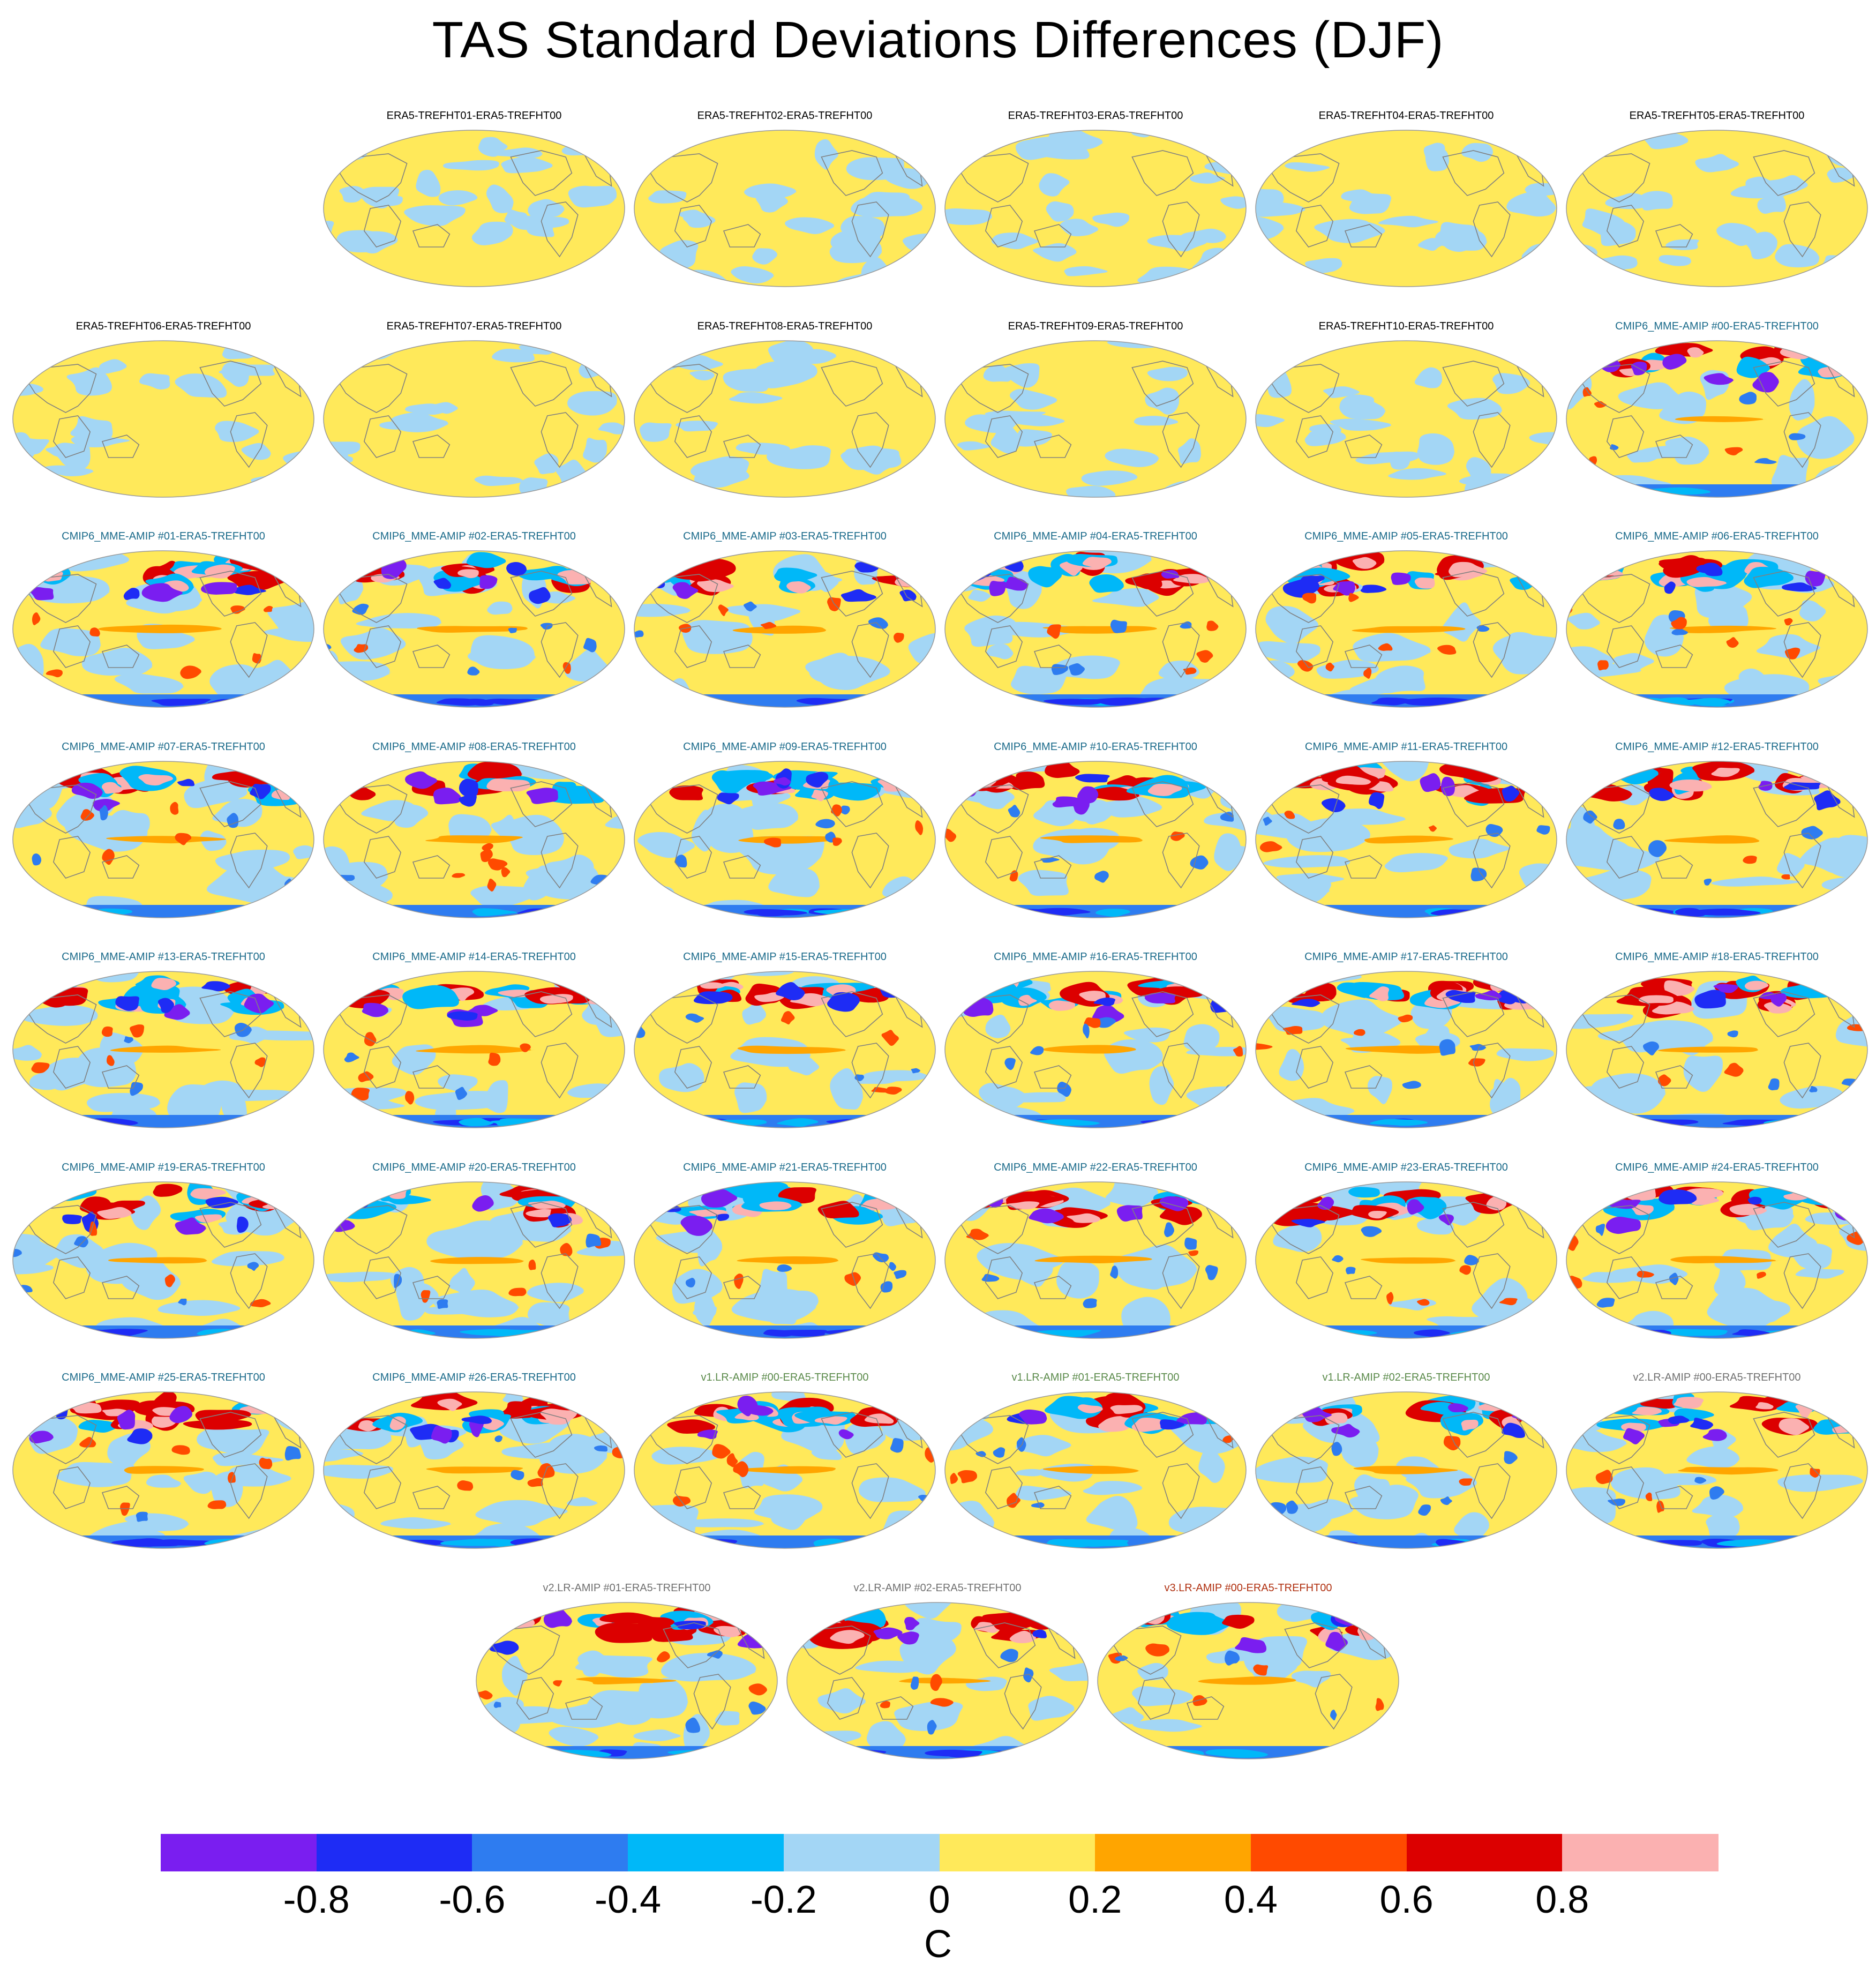 This screenshot has width=1876, height=1970. Describe the element at coordinates (474, 838) in the screenshot. I see `map-panel: CMIP6_MME-AMIP #08-ERA5-TREFHT00` at that location.